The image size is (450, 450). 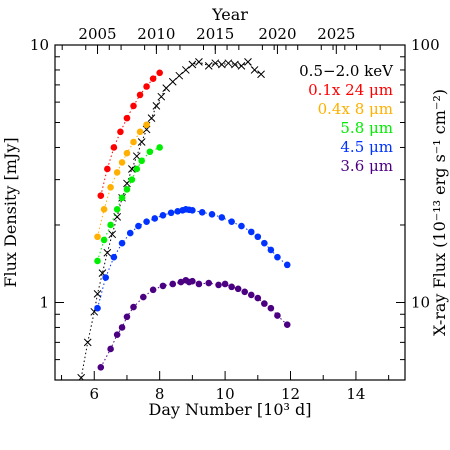 I want to click on top-x-tick-label: 2015, so click(x=215, y=34).